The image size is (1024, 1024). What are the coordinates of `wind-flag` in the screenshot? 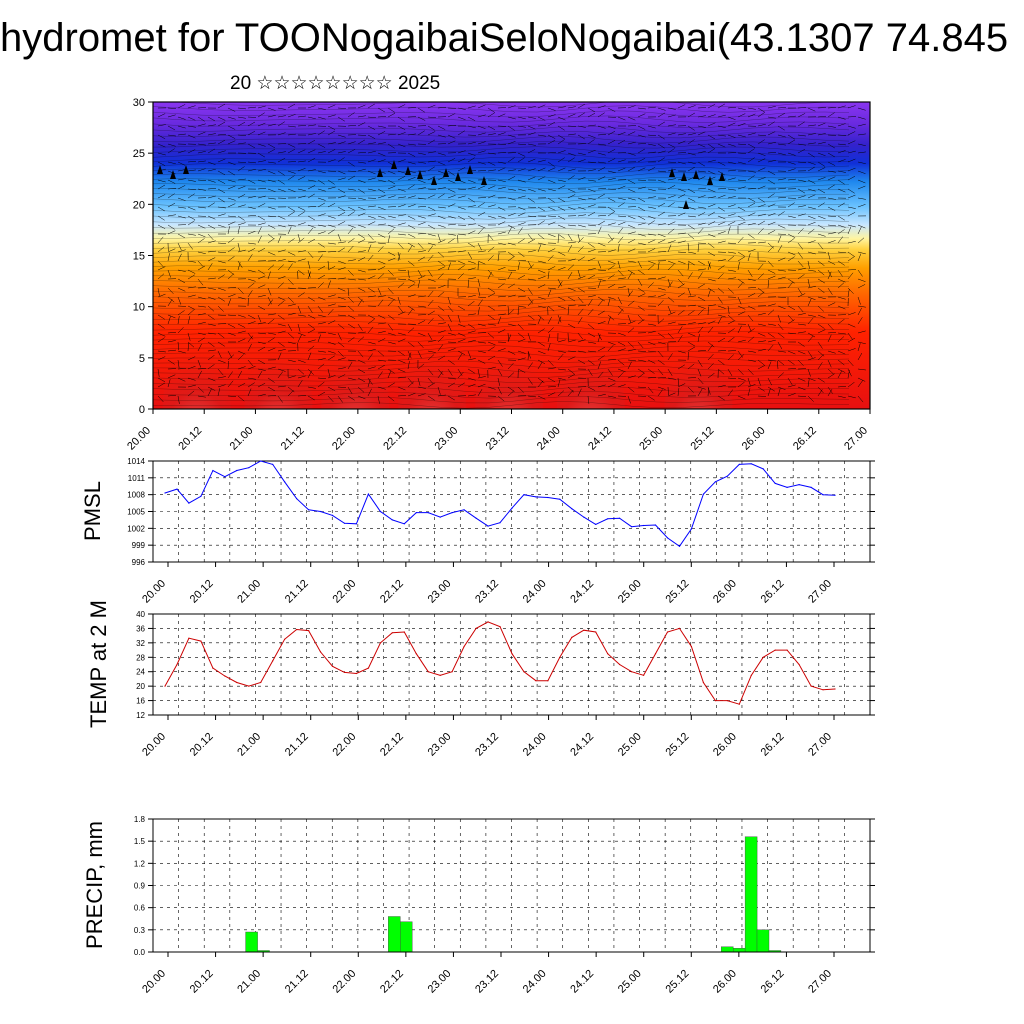 It's located at (710, 180).